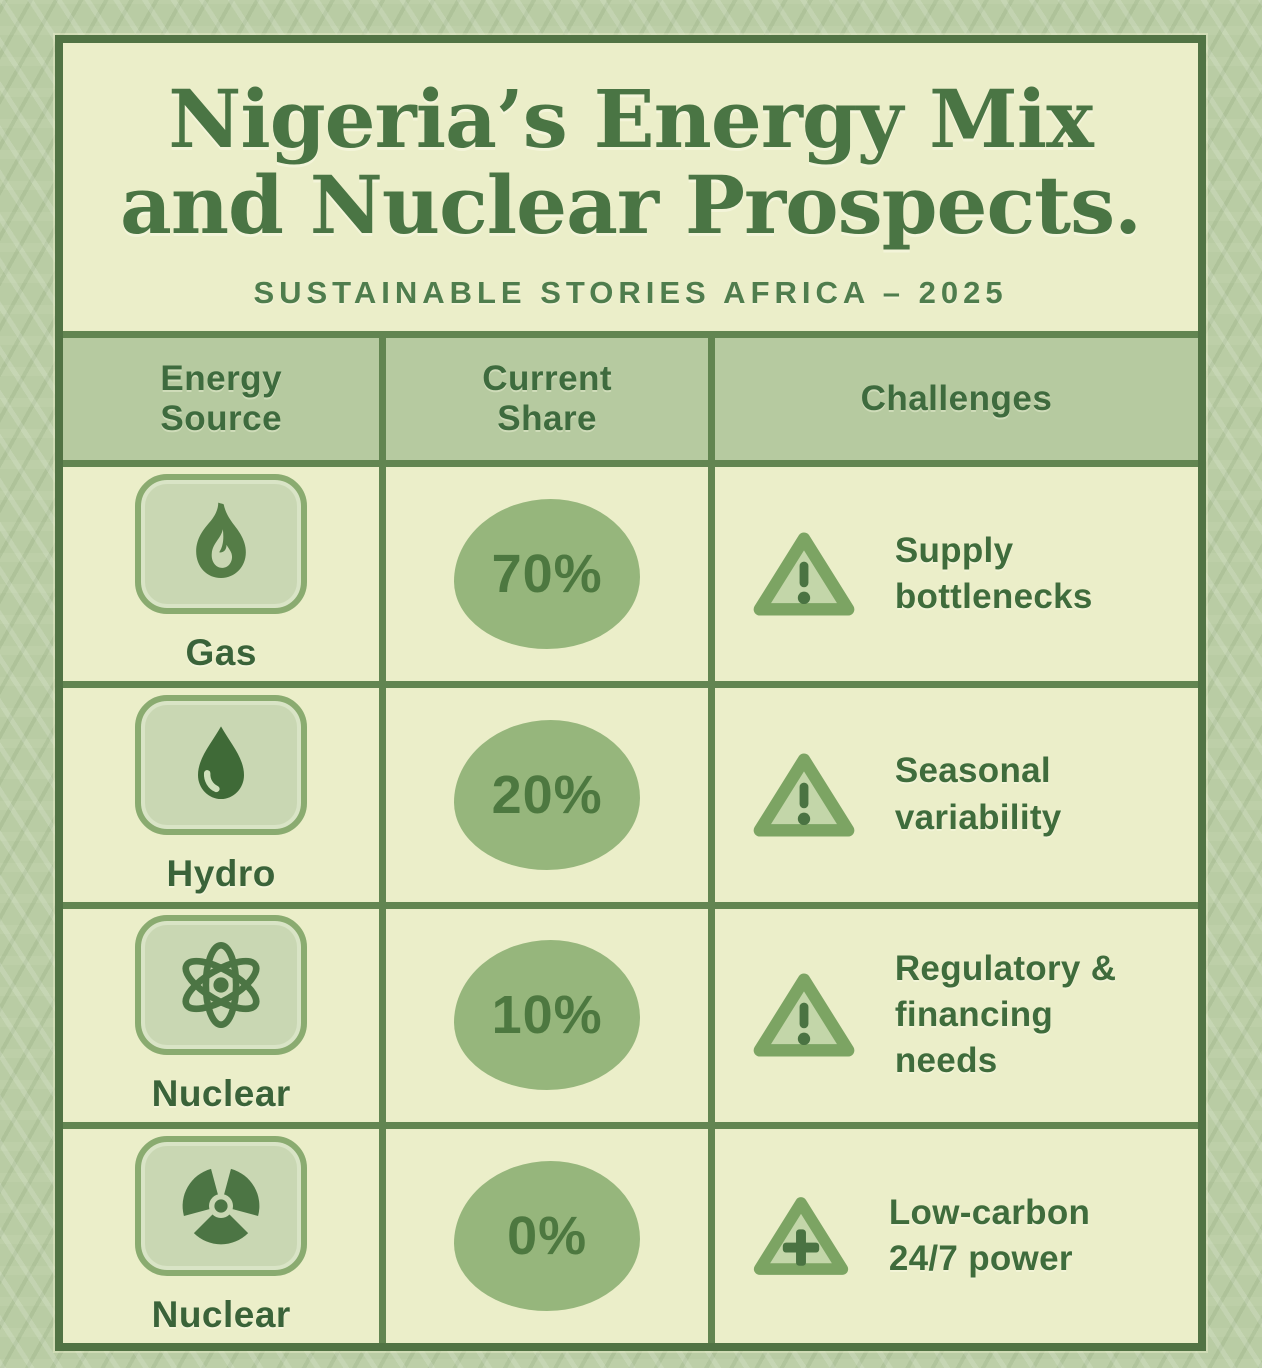 This screenshot has height=1368, width=1262. What do you see at coordinates (989, 1235) in the screenshot?
I see `challenge-text: Low-carbon 24/7 power` at bounding box center [989, 1235].